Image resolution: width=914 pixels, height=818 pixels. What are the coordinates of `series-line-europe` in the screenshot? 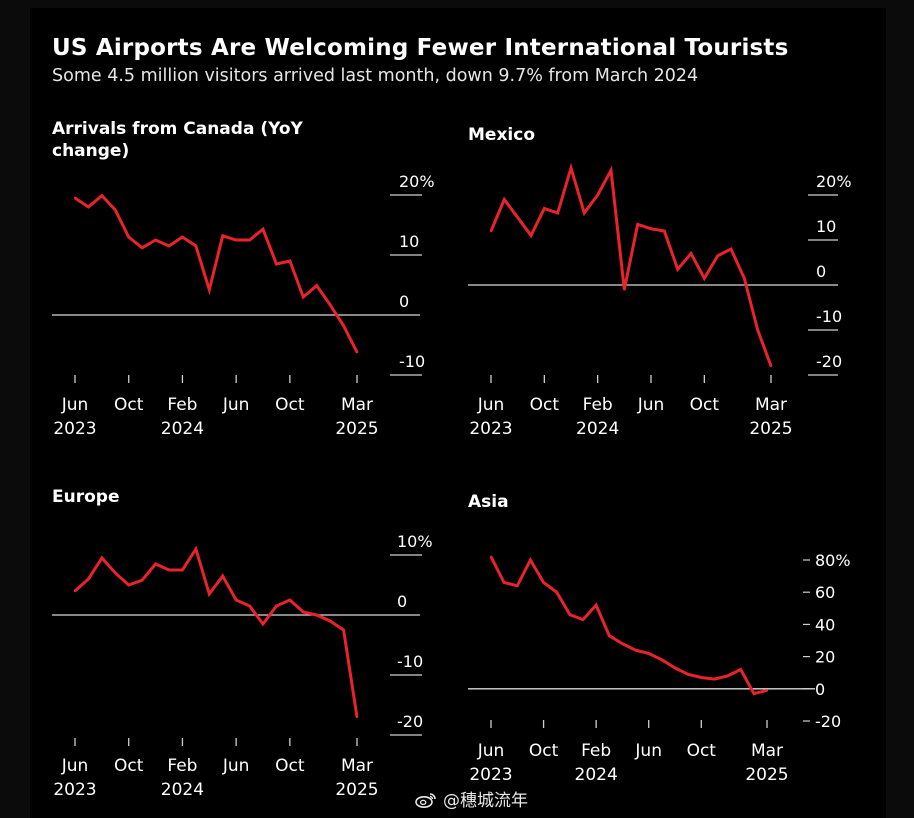 It's located at (216, 631).